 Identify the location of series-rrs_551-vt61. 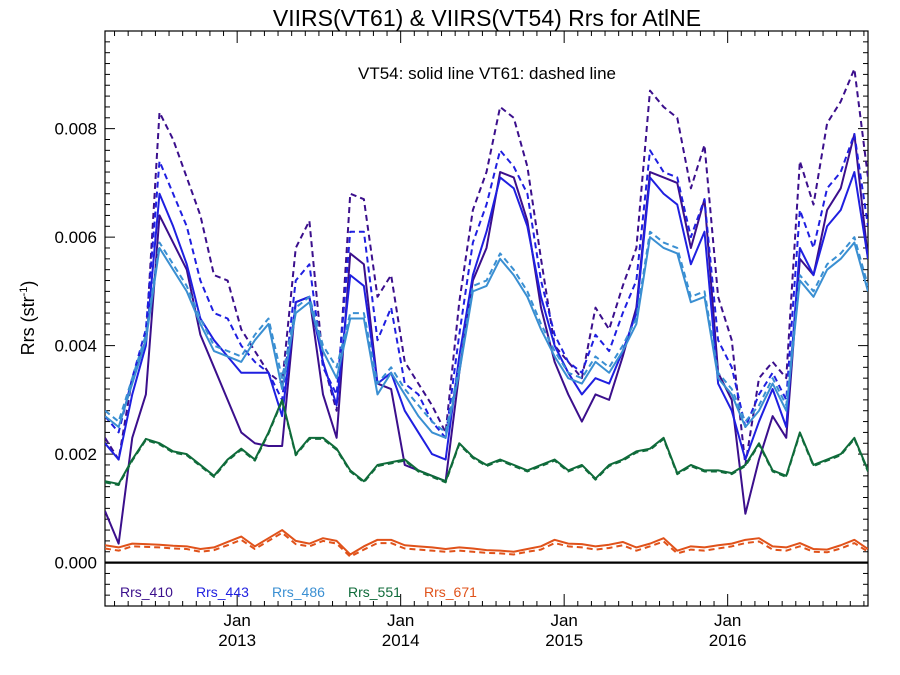
(486, 443).